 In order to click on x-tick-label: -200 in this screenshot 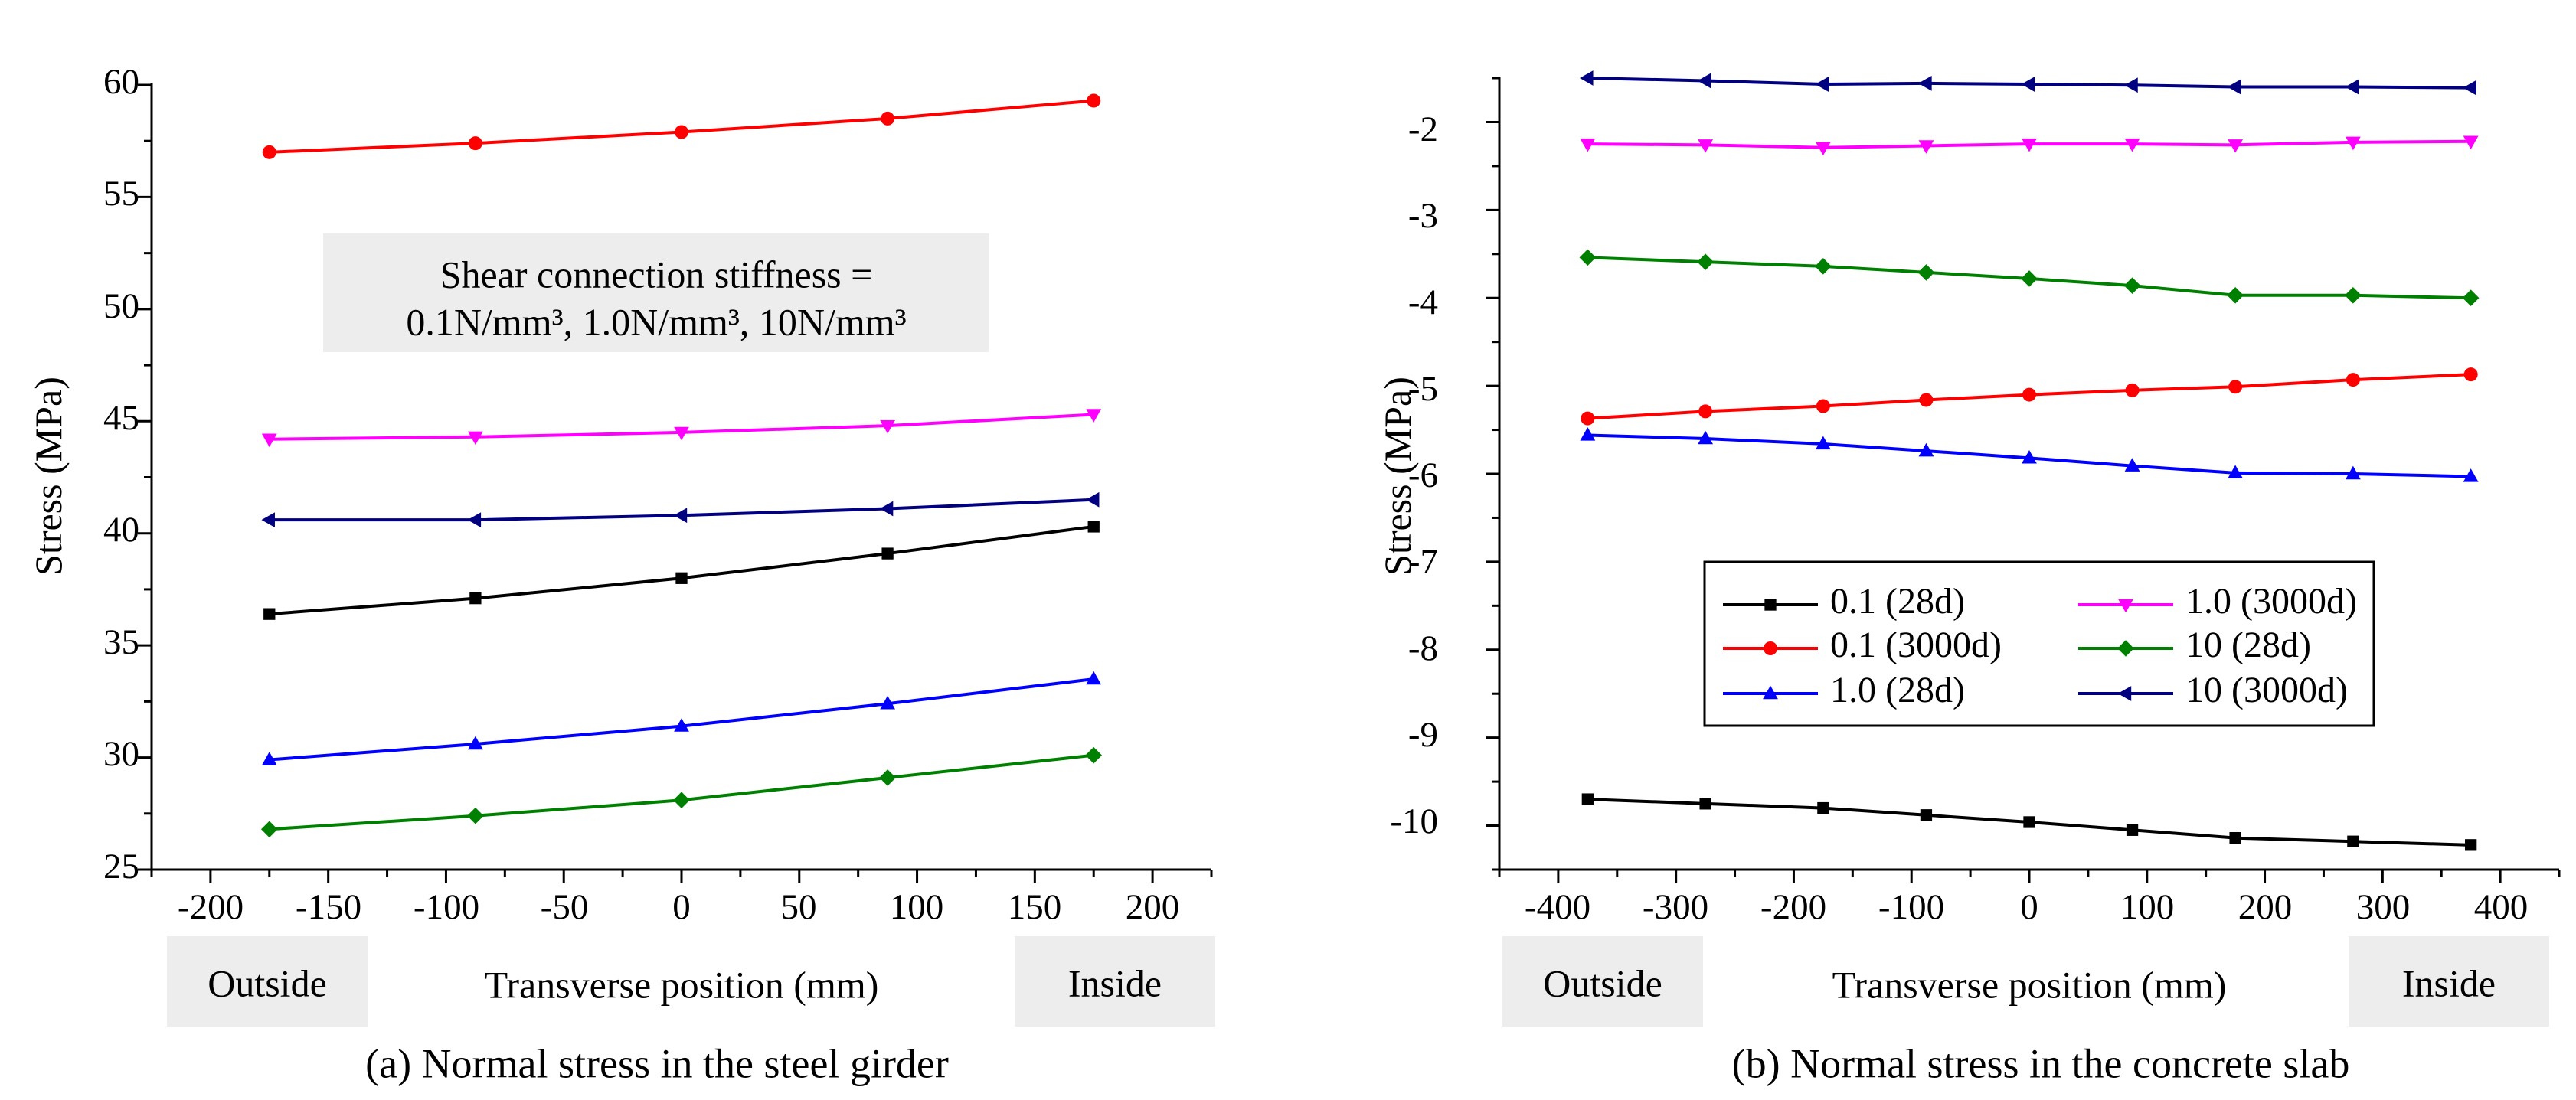, I will do `click(211, 907)`.